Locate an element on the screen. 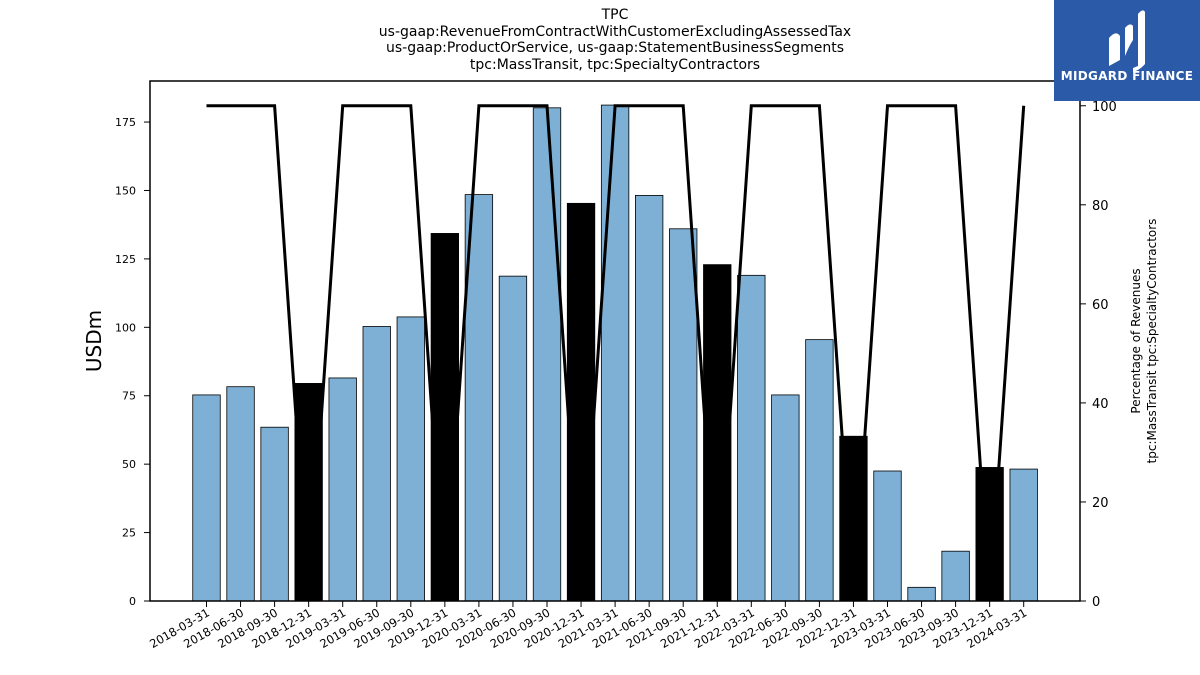 The height and width of the screenshot is (675, 1200). logo-text: MIDGARD FINANCE is located at coordinates (1127, 76).